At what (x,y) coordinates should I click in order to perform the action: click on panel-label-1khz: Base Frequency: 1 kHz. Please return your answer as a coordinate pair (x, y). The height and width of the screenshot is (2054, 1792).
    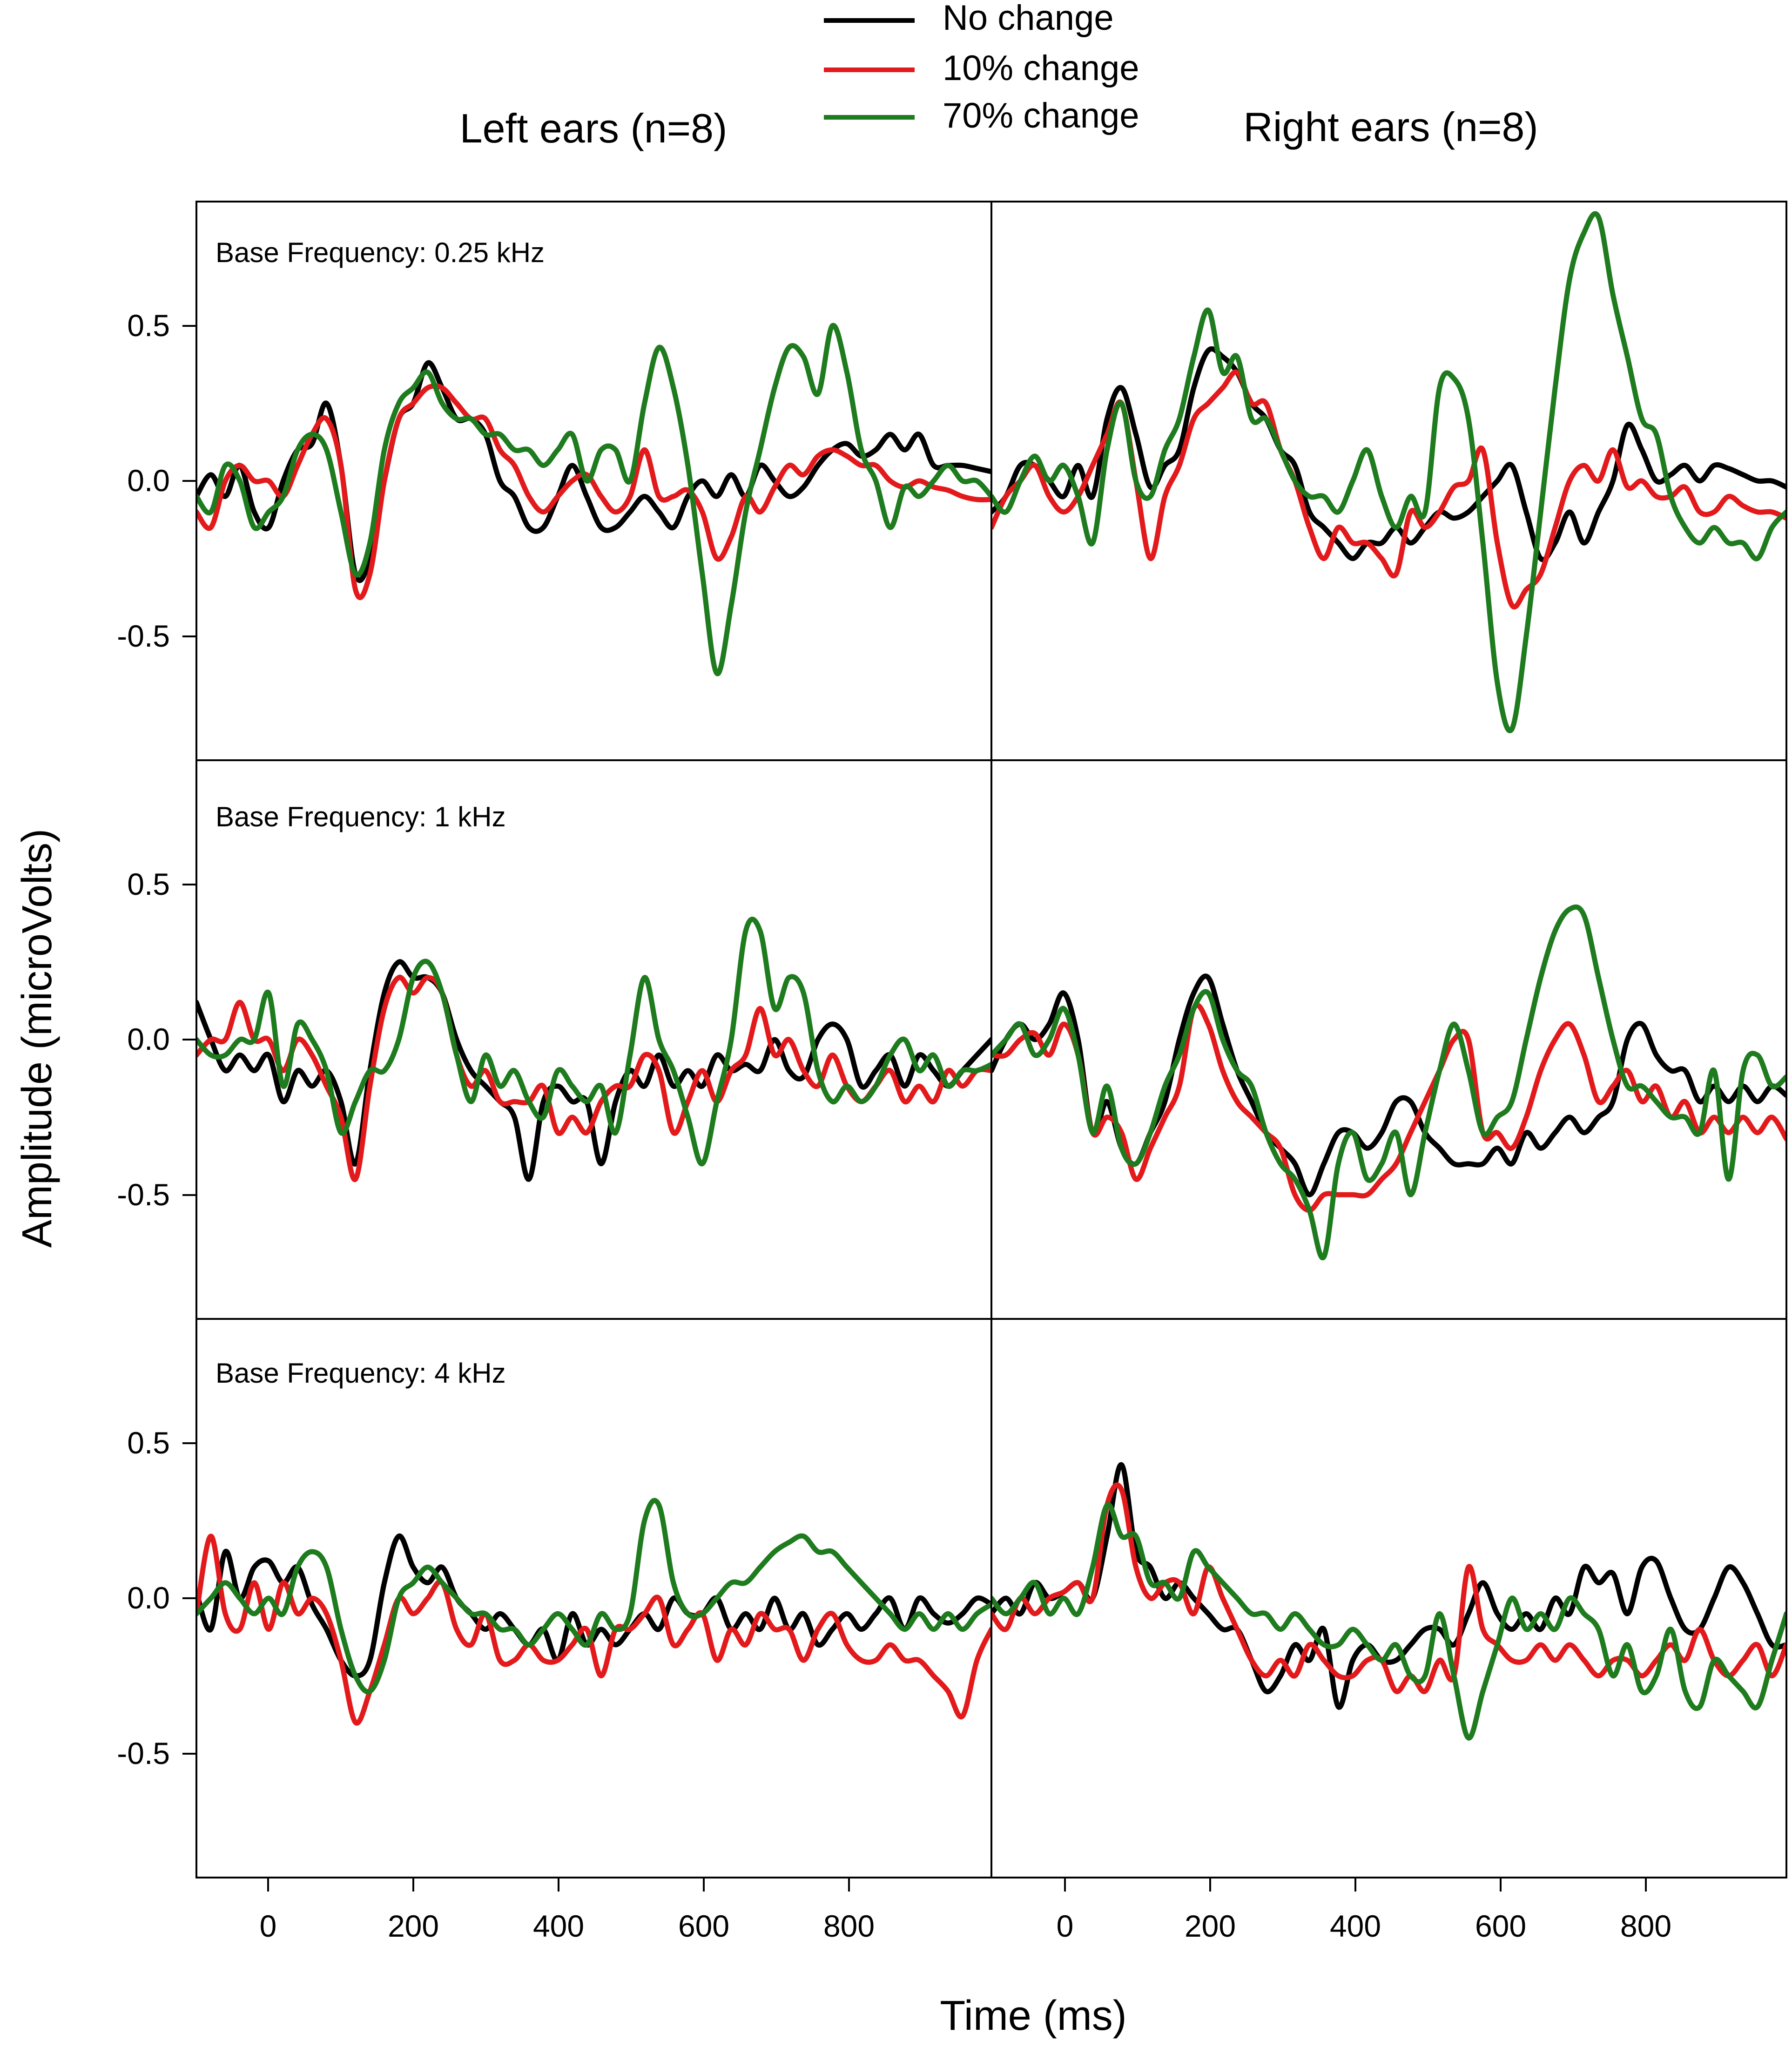
    Looking at the image, I should click on (361, 816).